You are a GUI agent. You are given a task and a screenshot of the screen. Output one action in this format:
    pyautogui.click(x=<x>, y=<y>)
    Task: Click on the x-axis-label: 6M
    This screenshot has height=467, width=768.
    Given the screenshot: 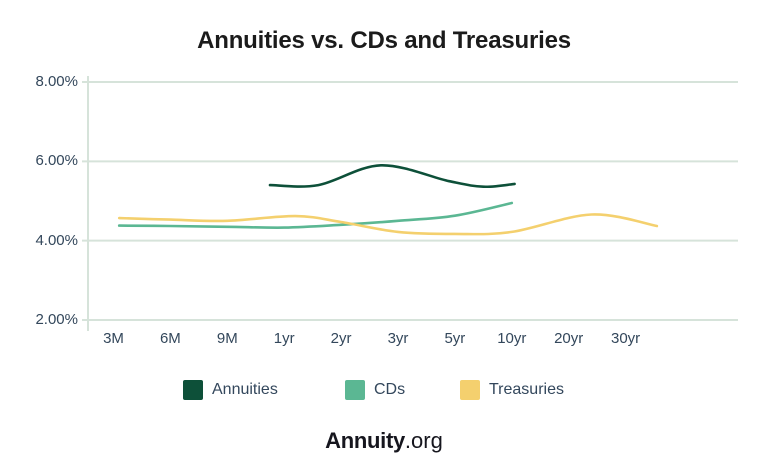 What is the action you would take?
    pyautogui.click(x=170, y=338)
    